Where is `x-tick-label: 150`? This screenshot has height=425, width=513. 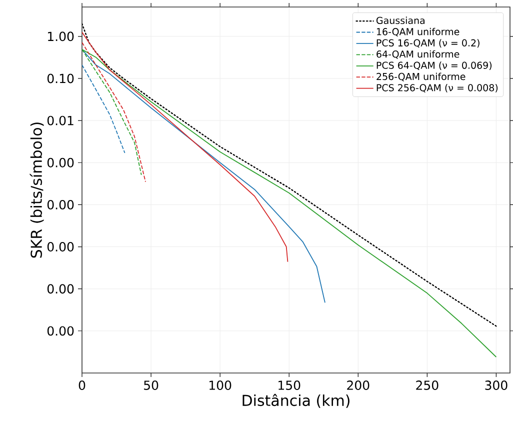 x-tick-label: 150 is located at coordinates (289, 385).